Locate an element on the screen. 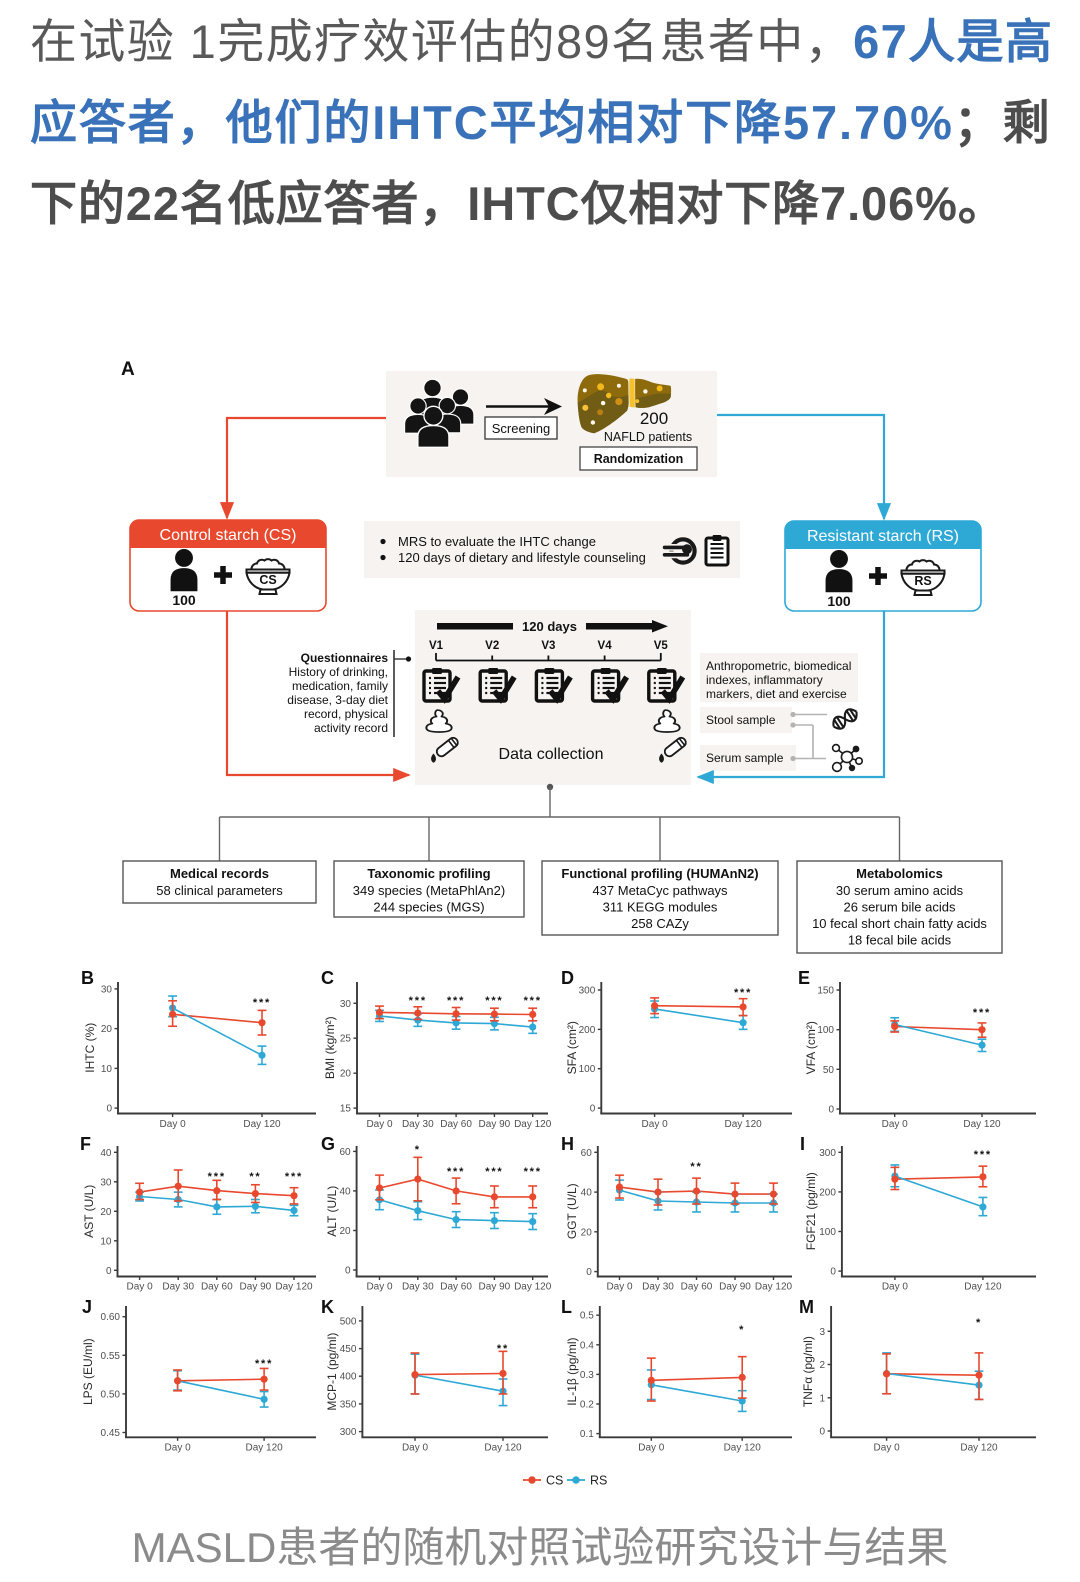 Image resolution: width=1080 pixels, height=1582 pixels. svg-text: Metabolomics is located at coordinates (899, 873).